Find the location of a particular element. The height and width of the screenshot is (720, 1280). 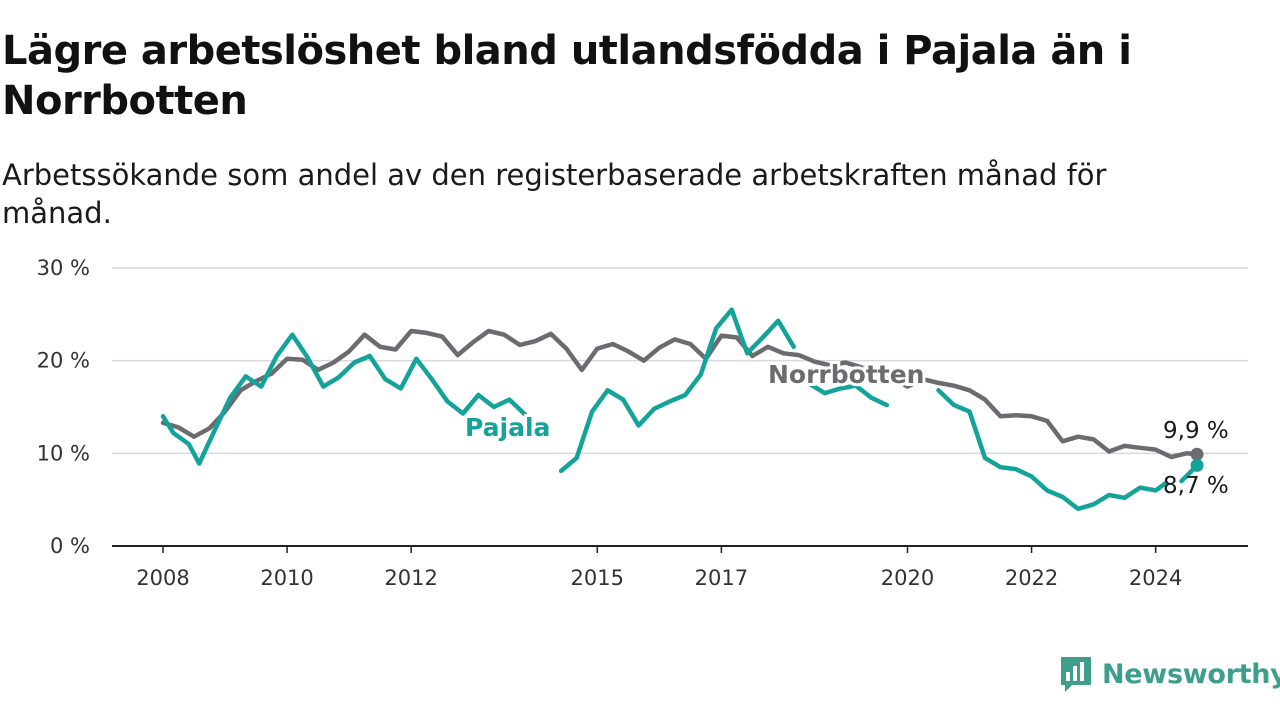

end-point-norrbotten is located at coordinates (1197, 454).